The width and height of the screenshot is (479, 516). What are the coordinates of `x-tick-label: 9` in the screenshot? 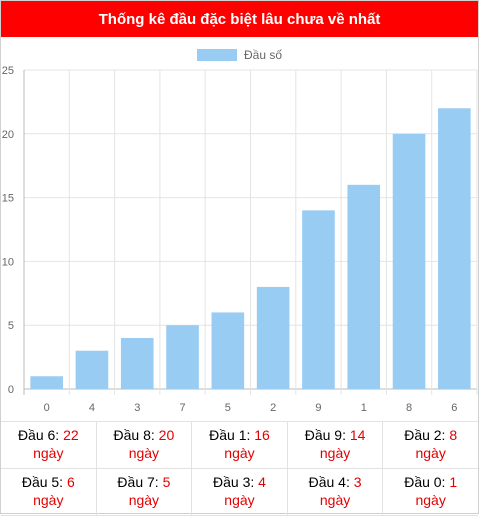 It's located at (318, 408).